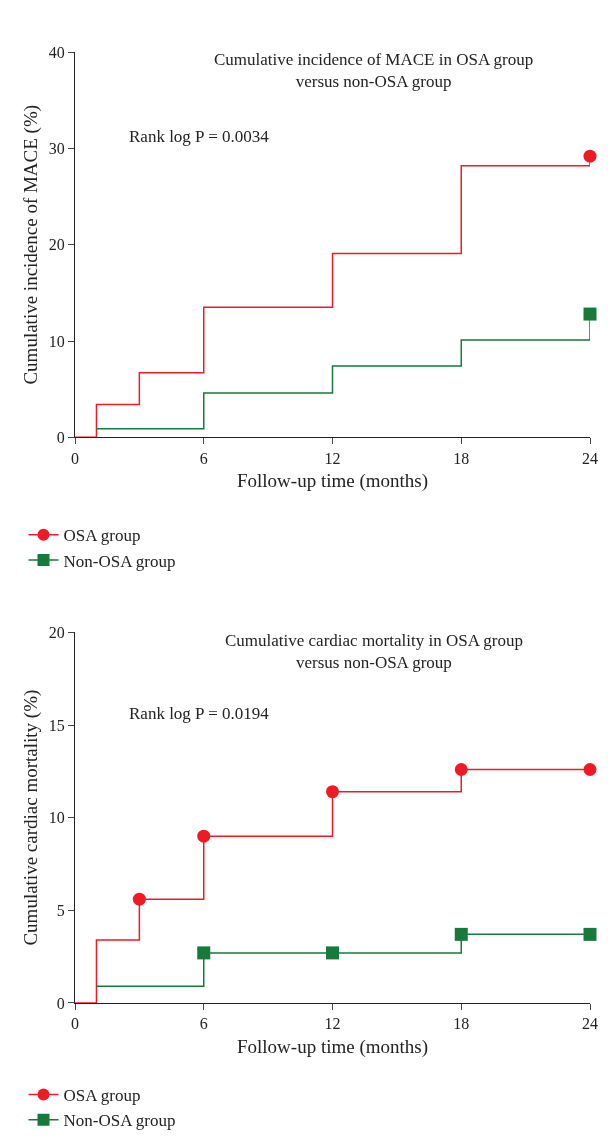 This screenshot has height=1148, width=608. What do you see at coordinates (30, 817) in the screenshot?
I see `y-axis-title: Cumulative cardiac mortality (%)` at bounding box center [30, 817].